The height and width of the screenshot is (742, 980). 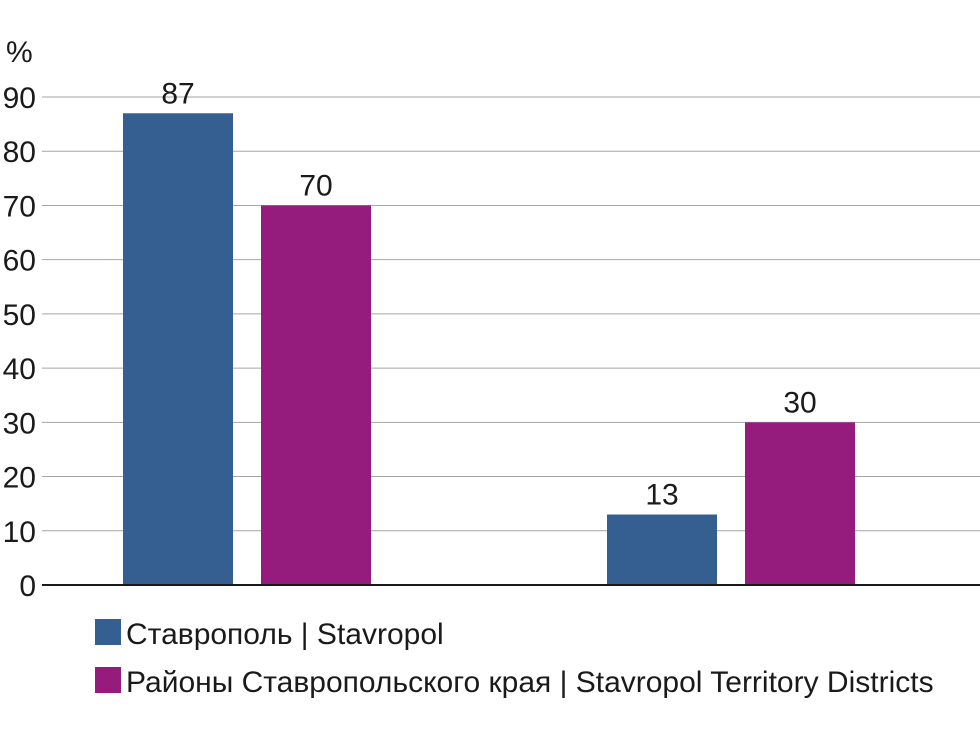 What do you see at coordinates (19, 369) in the screenshot?
I see `y-tick-label-40: 40` at bounding box center [19, 369].